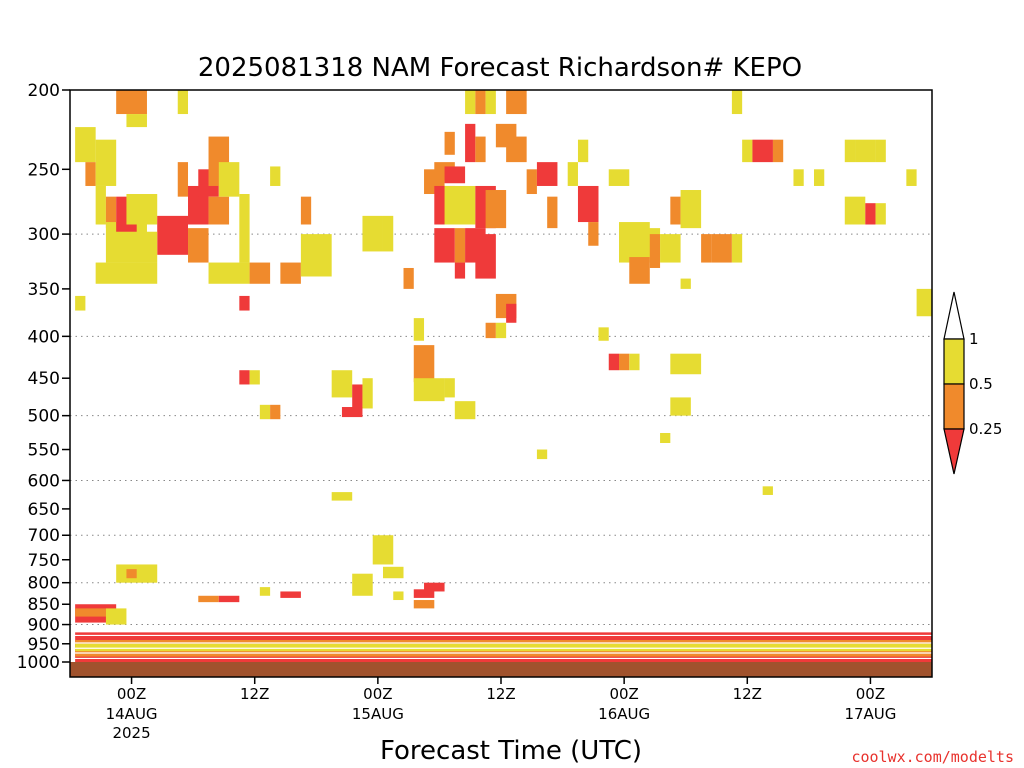 The image size is (1024, 768). What do you see at coordinates (378, 714) in the screenshot?
I see `x-tick-date: 15AUG` at bounding box center [378, 714].